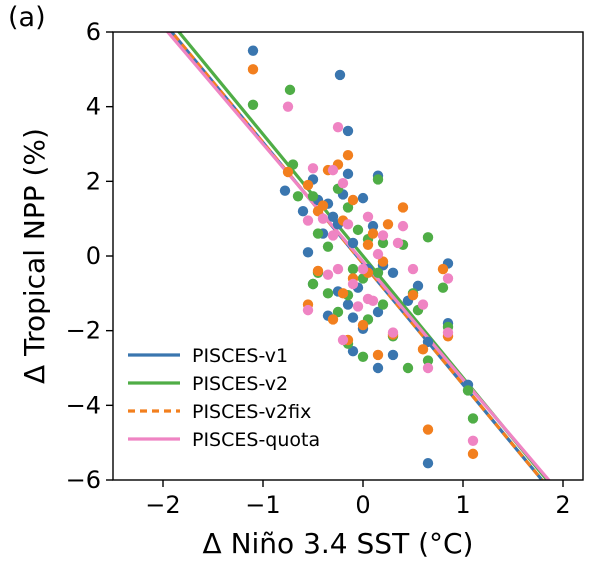 Image resolution: width=611 pixels, height=565 pixels. I want to click on y-tick-label: −4, so click(83, 405).